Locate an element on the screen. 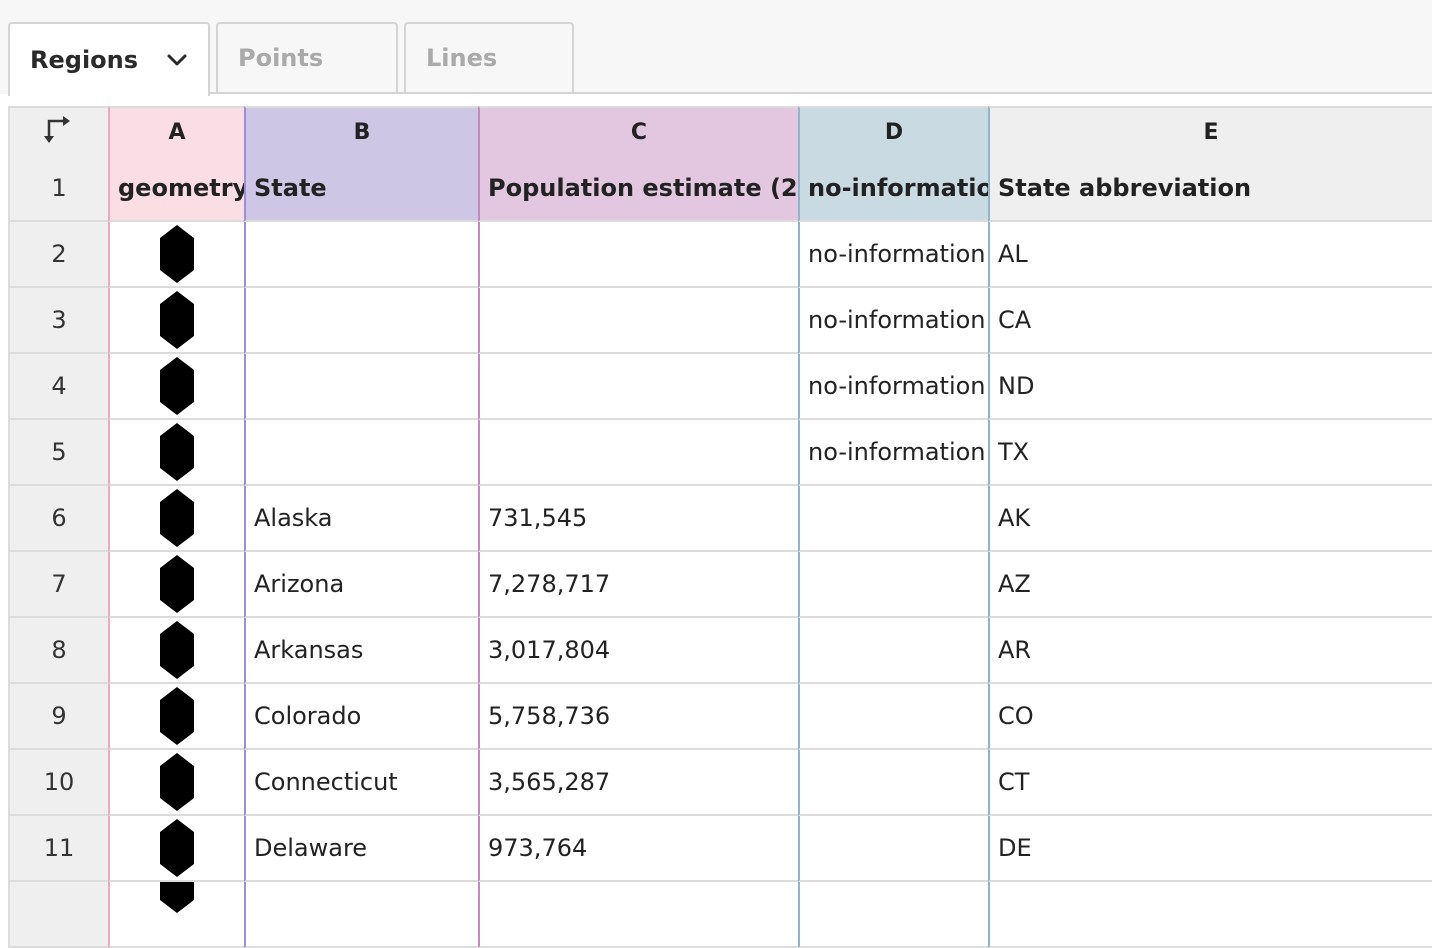  row-number: 2 is located at coordinates (59, 255).